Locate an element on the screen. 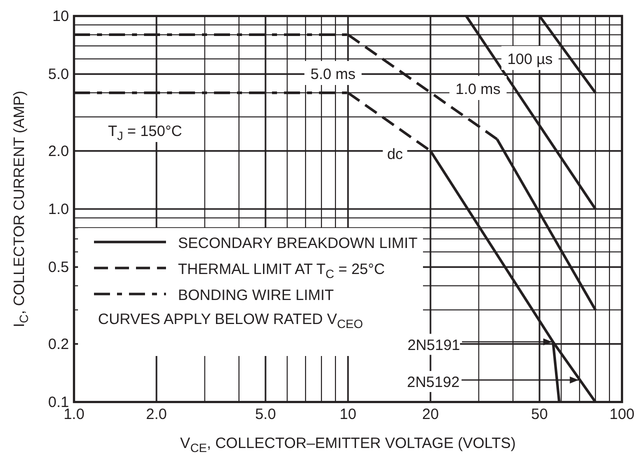 This screenshot has height=464, width=639. annotation: CURVES APPLY BELOW RATED V$_{CEO}$ is located at coordinates (230, 321).